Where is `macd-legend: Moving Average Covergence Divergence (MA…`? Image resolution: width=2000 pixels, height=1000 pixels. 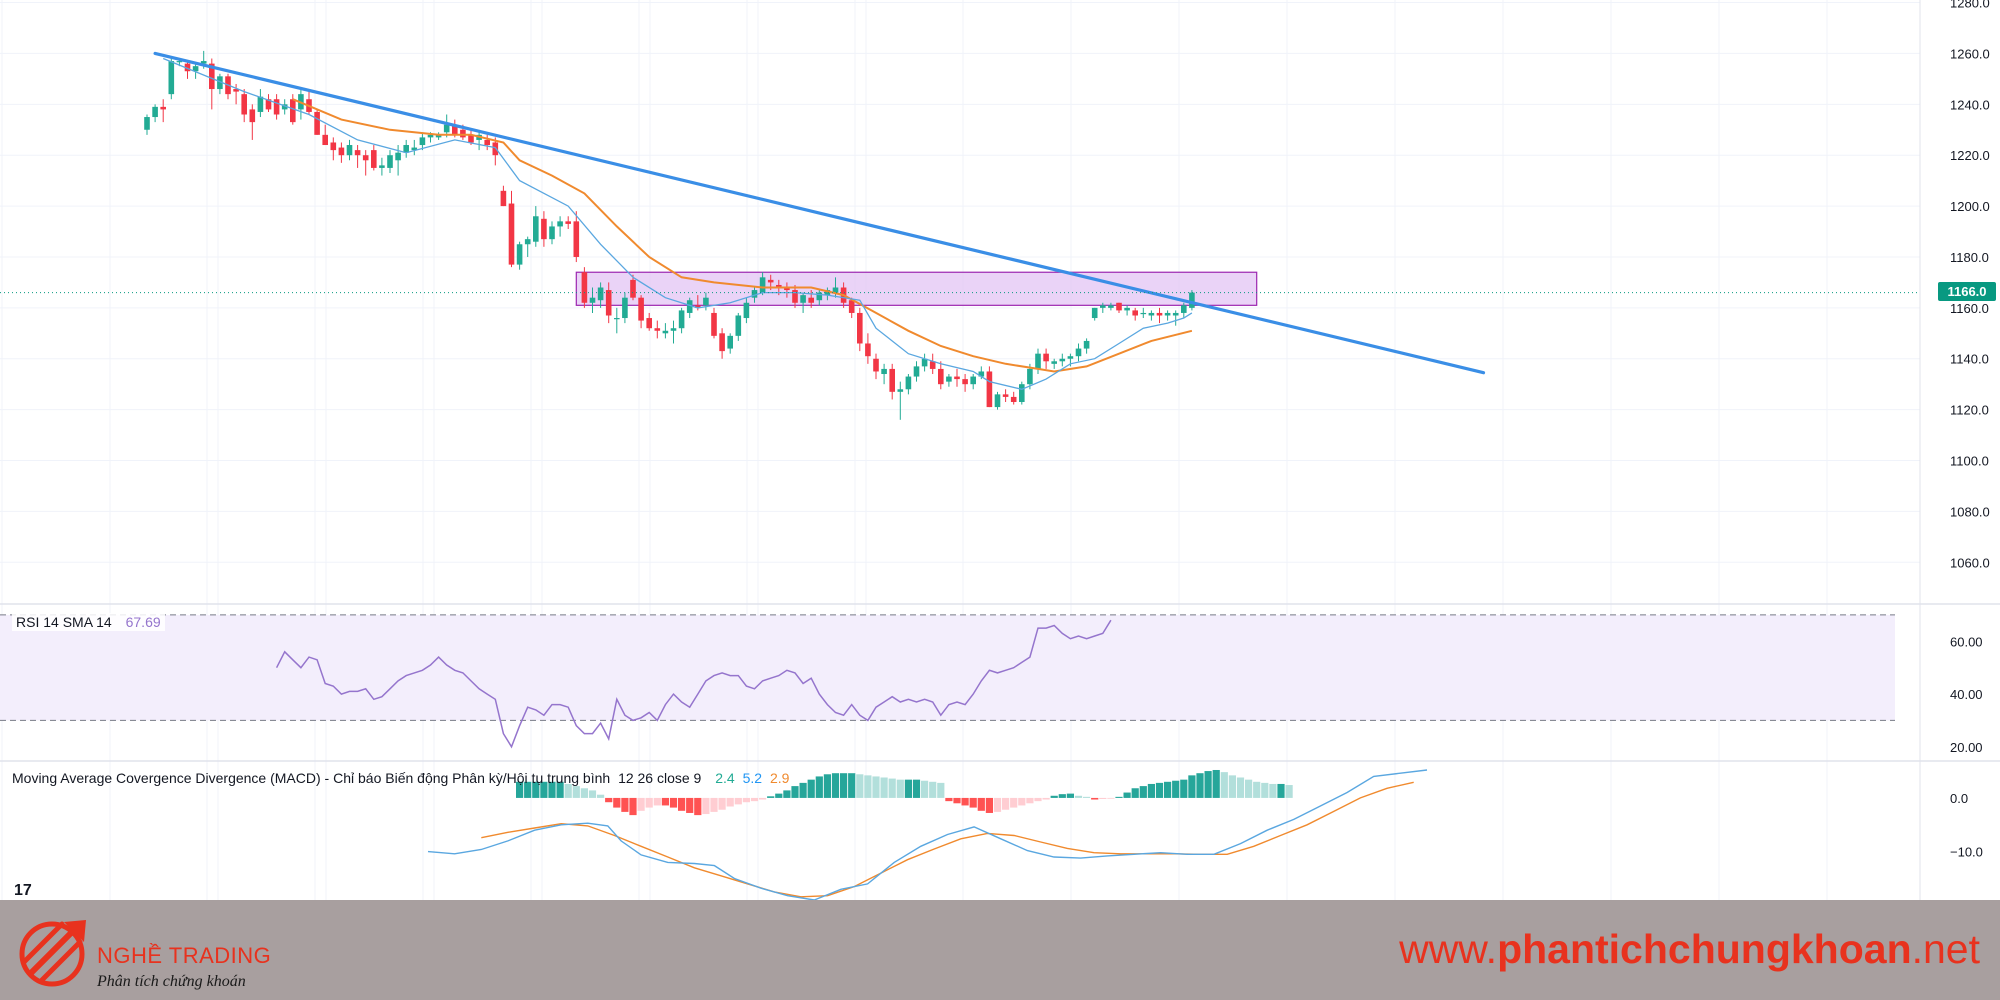 macd-legend: Moving Average Covergence Divergence (MA… is located at coordinates (400, 778).